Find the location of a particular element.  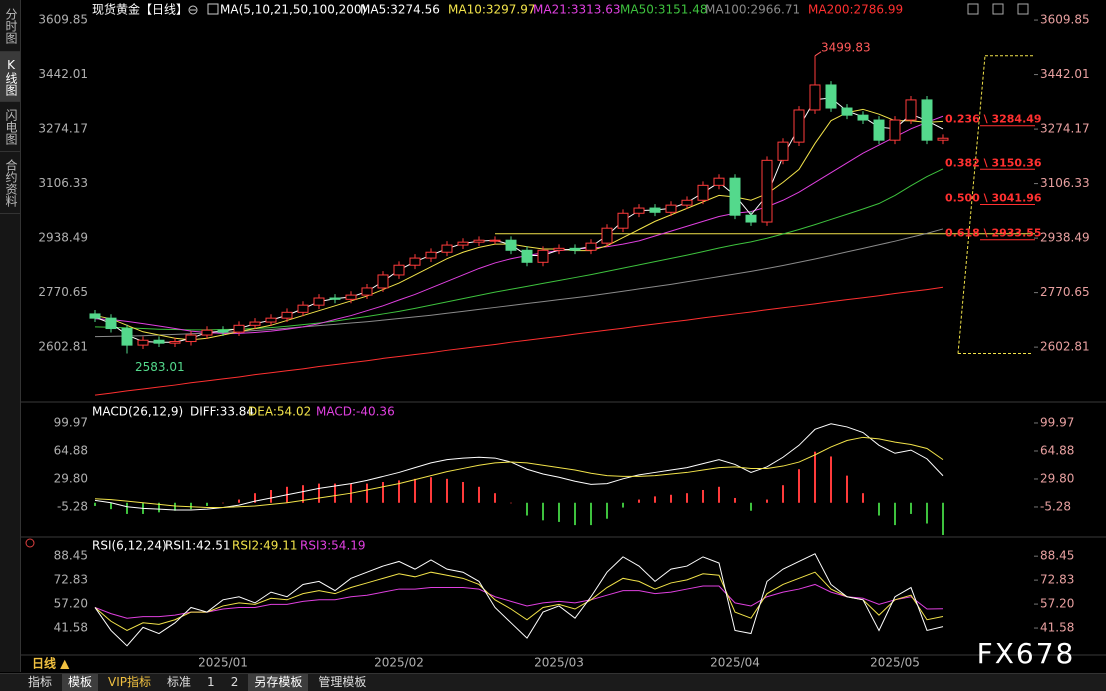

indicator-label: RSI(6,12,24) is located at coordinates (129, 546).